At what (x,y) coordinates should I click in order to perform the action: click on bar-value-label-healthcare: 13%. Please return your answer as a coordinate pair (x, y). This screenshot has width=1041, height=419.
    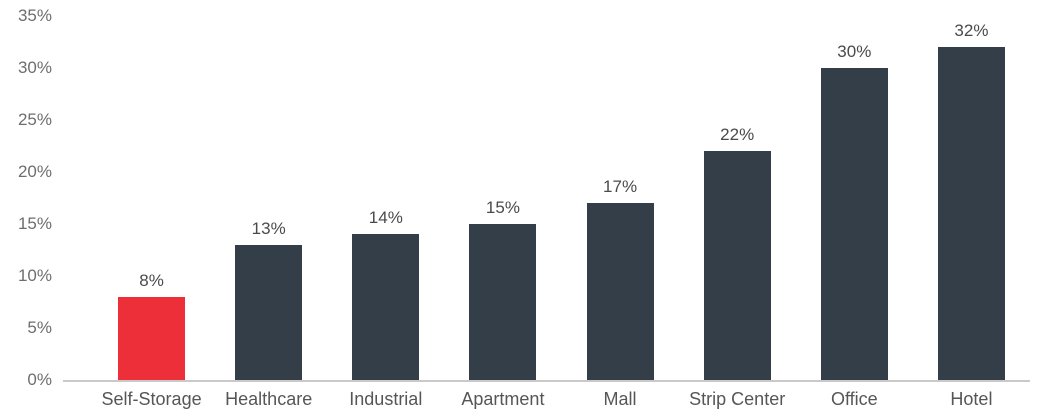
    Looking at the image, I should click on (268, 228).